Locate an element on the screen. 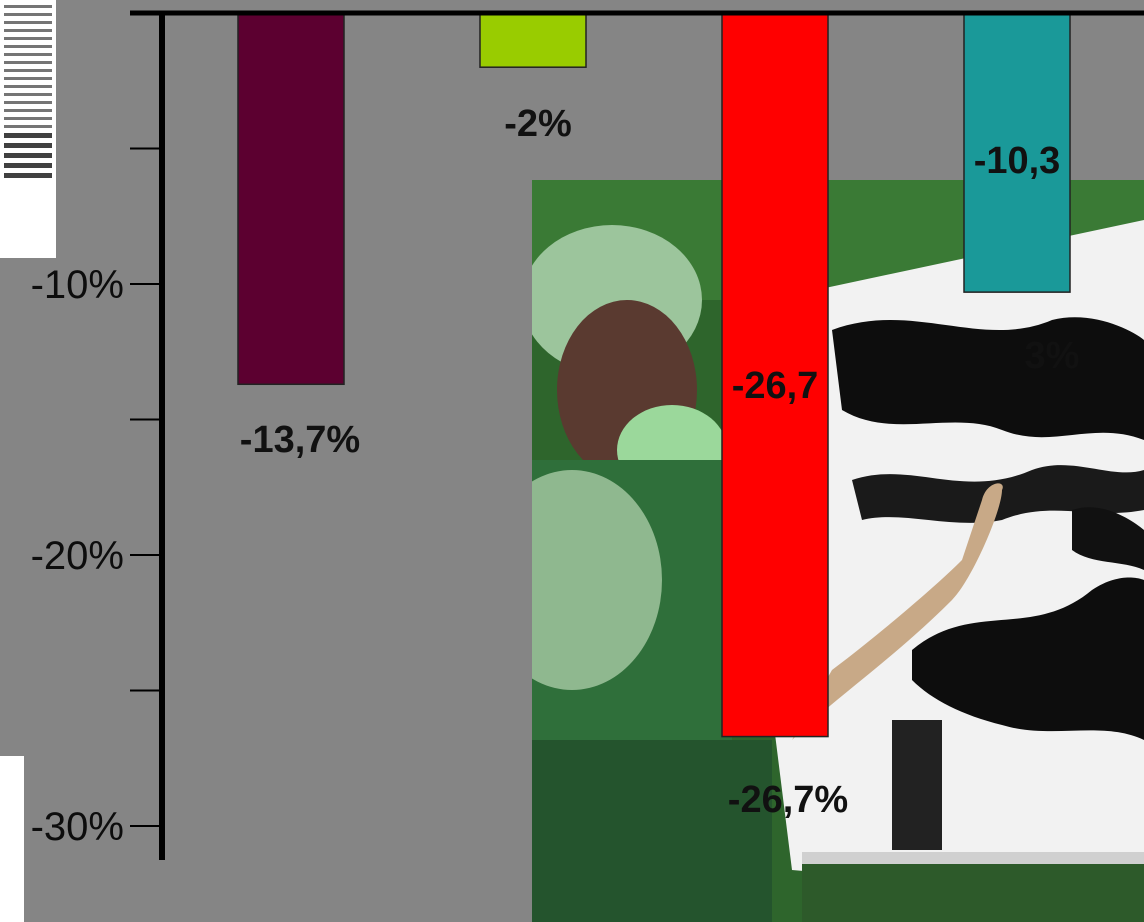 Image resolution: width=1144 pixels, height=922 pixels. bar-inner-label-4: 3% is located at coordinates (1052, 356).